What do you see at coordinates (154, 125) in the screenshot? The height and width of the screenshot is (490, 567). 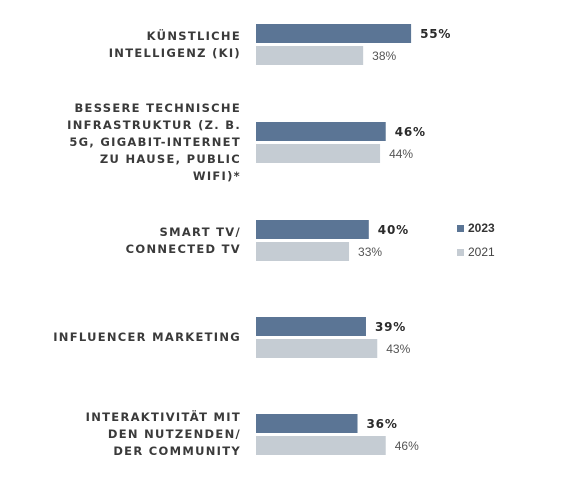 I see `category-label-line: INFRASTRUKTUR (Z. B.` at bounding box center [154, 125].